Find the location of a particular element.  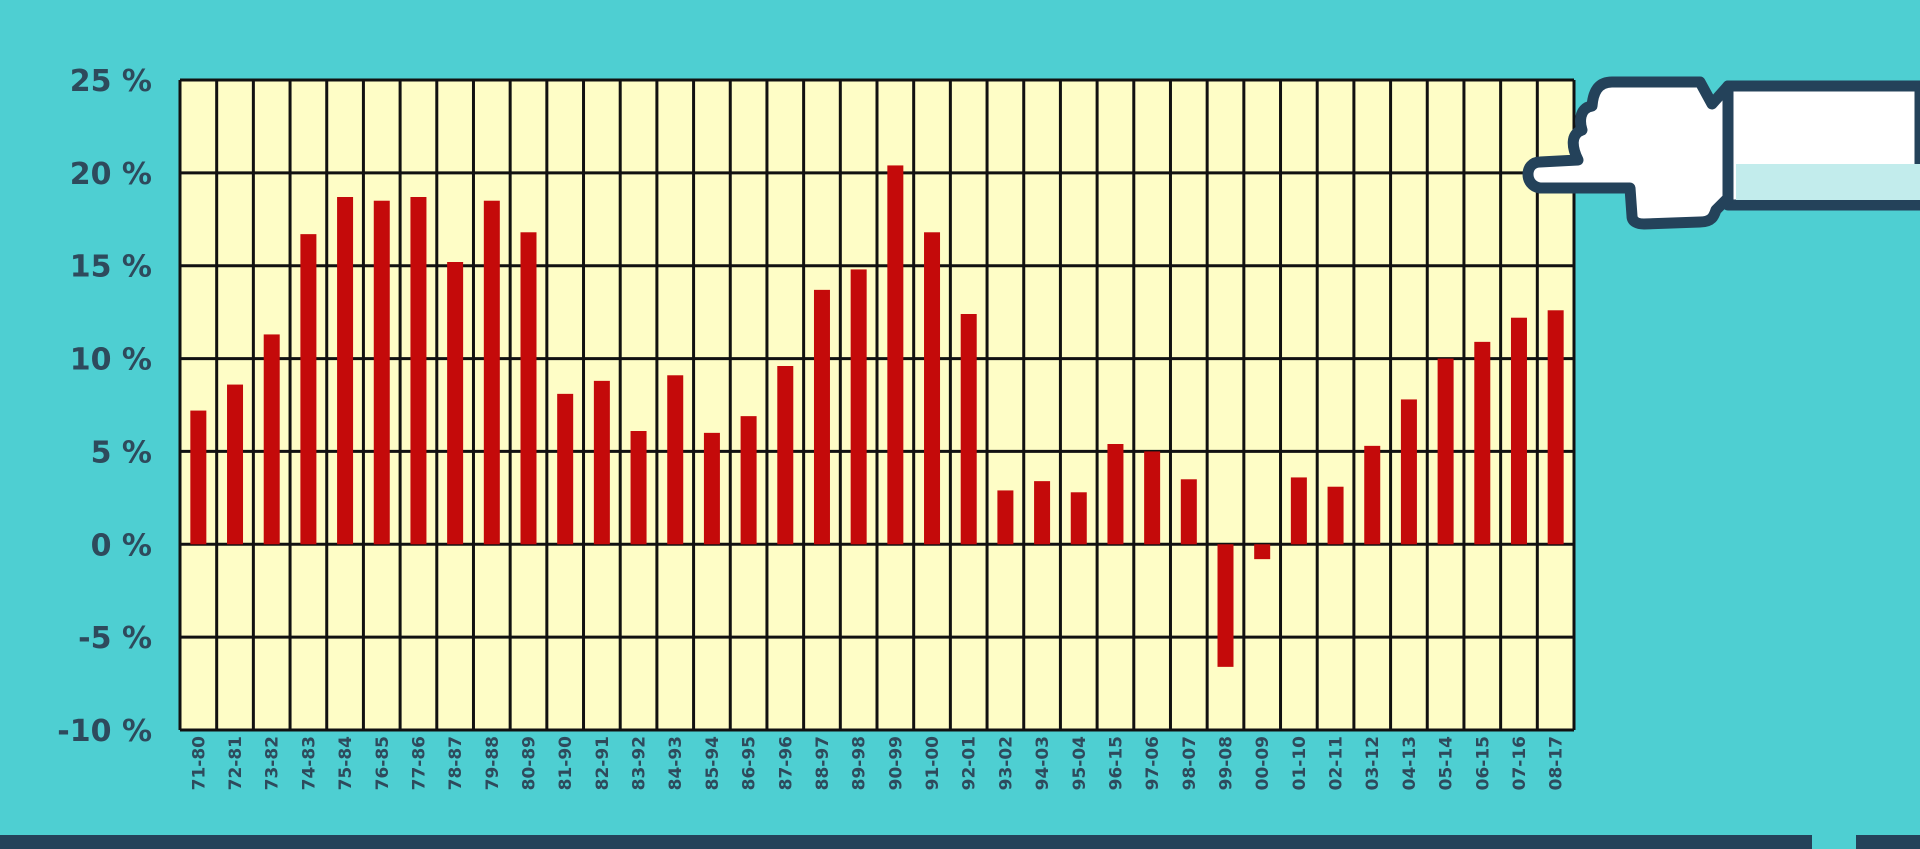

x-tick-label: 96-15 is located at coordinates (1116, 763).